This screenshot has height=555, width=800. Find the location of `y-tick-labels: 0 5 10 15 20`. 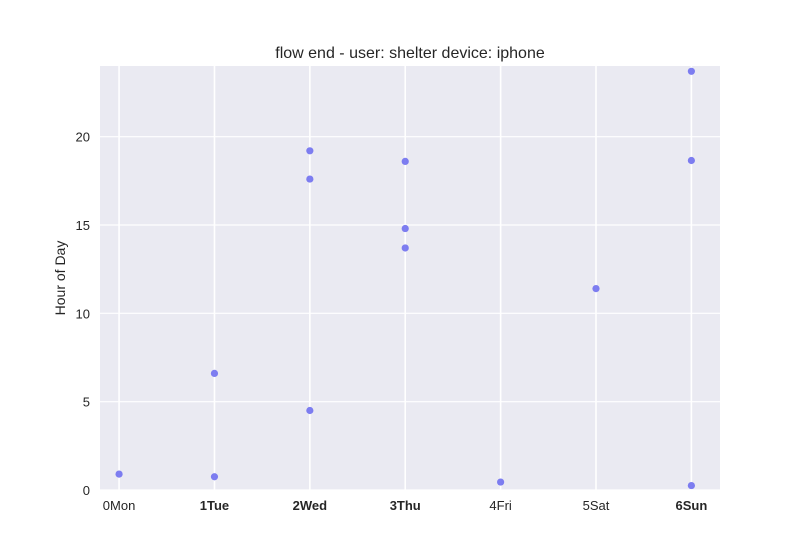

y-tick-labels: 0 5 10 15 20 is located at coordinates (83, 314).